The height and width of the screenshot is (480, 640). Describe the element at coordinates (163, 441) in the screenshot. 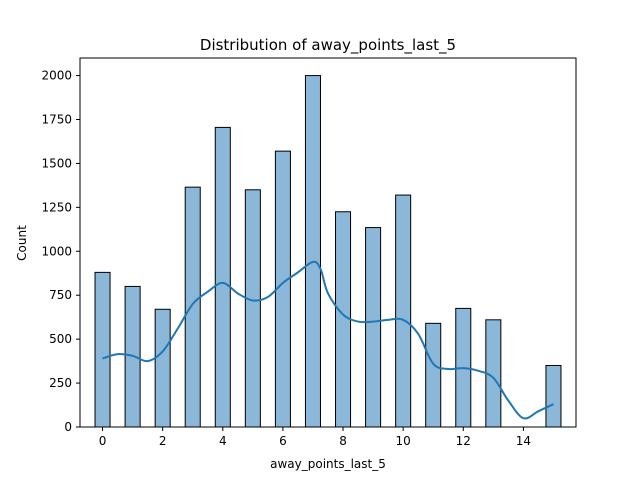

I see `x-tick-label: 2` at that location.